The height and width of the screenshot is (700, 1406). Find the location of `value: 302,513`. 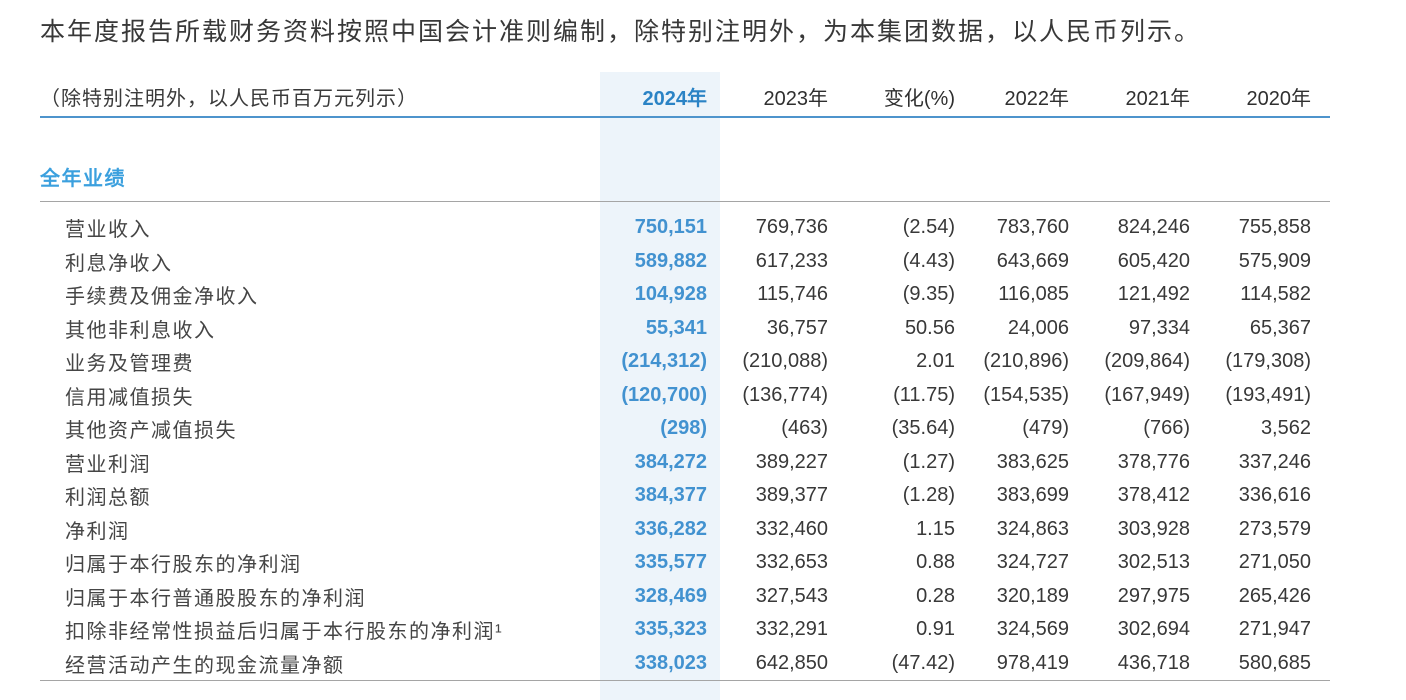

value: 302,513 is located at coordinates (1153, 562).